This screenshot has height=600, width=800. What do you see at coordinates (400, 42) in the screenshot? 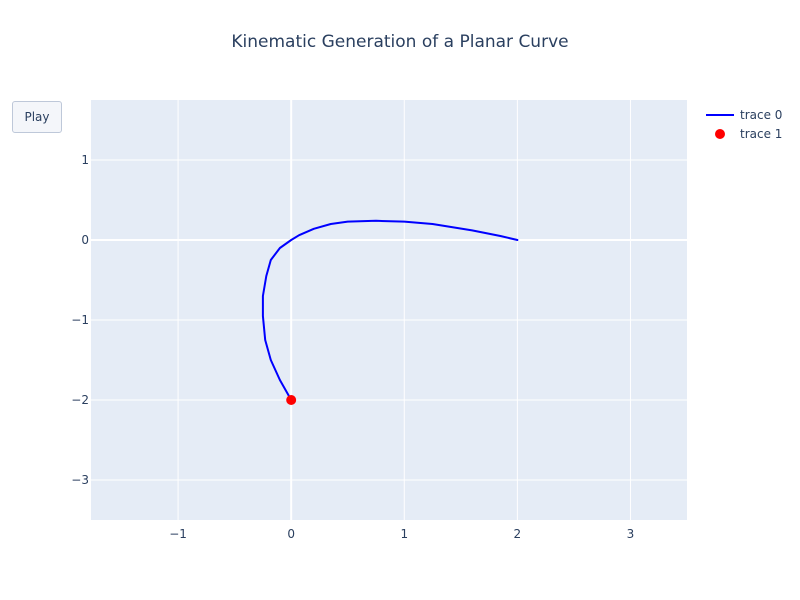
I see `chart-title: Kinematic Generation of a Planar Curve` at bounding box center [400, 42].